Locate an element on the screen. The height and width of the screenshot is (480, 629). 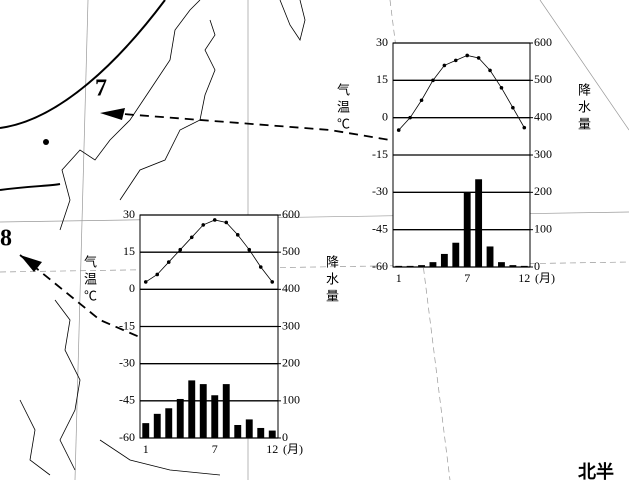
map-label: 北半 is located at coordinates (596, 470).